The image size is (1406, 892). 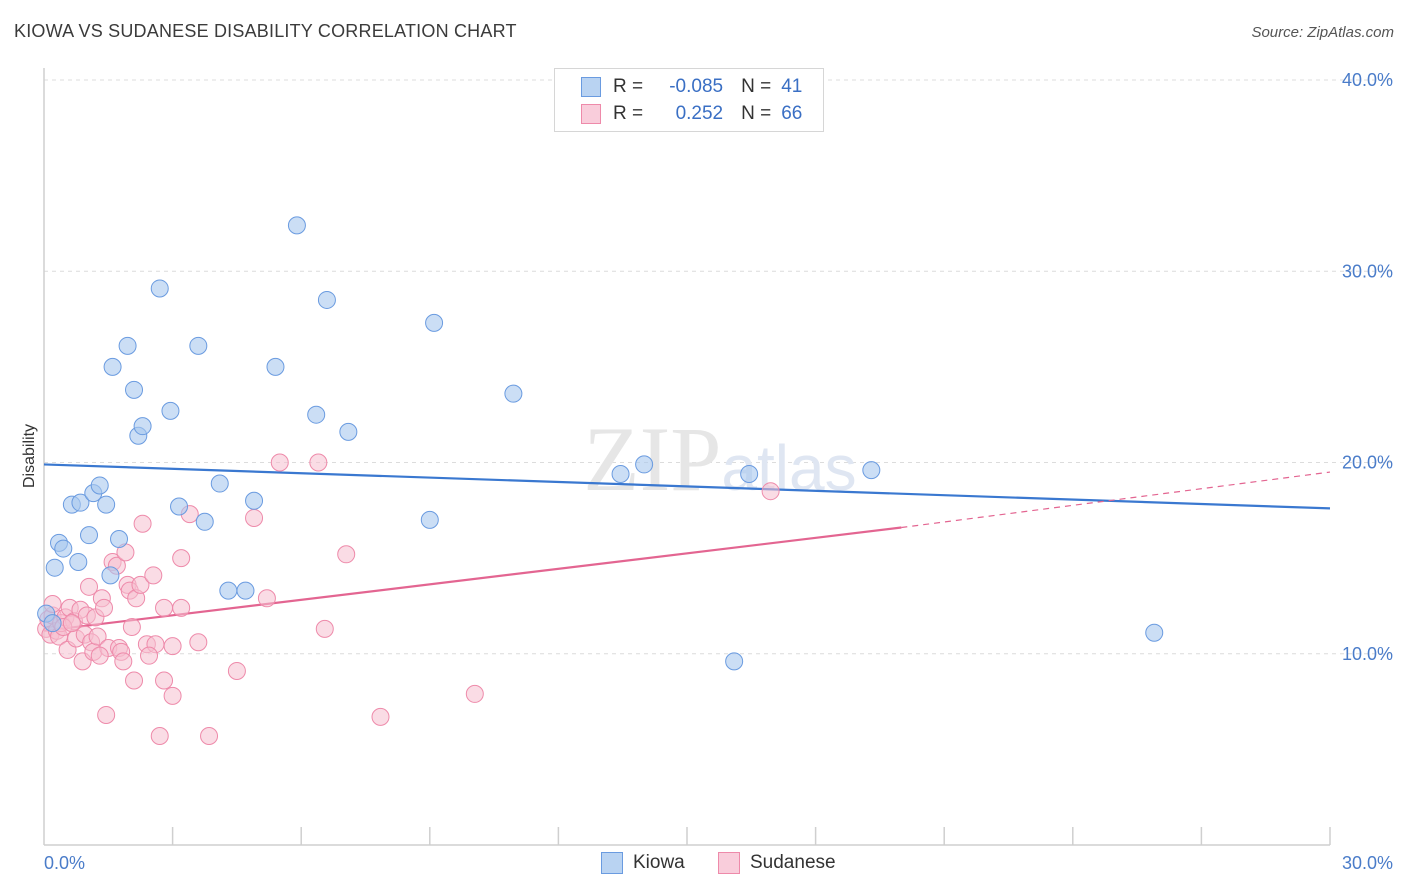 I want to click on bottom-legend-swatch-sudanese, so click(x=729, y=863).